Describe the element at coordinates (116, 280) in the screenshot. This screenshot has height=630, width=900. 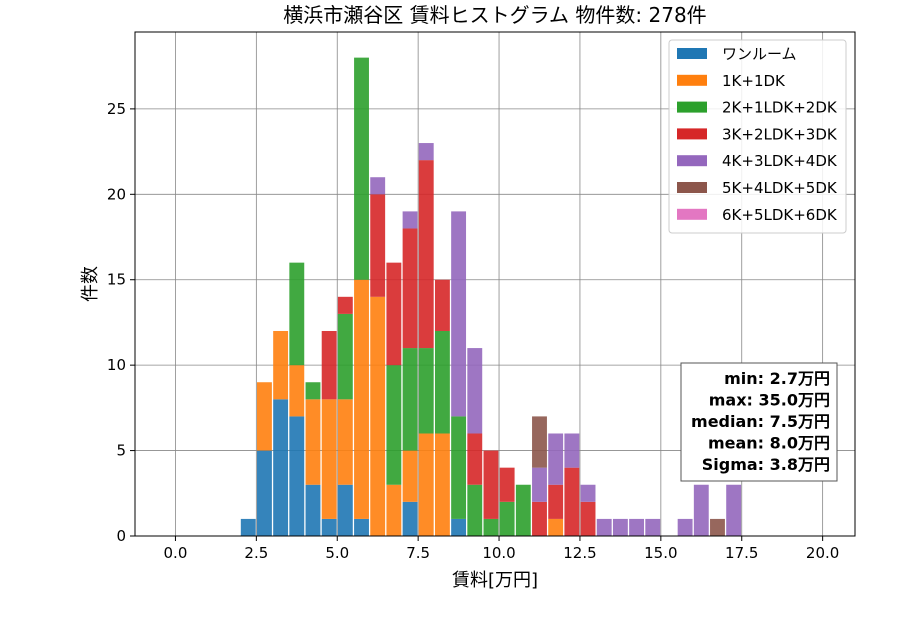
I see `y-tick-label: 15` at that location.